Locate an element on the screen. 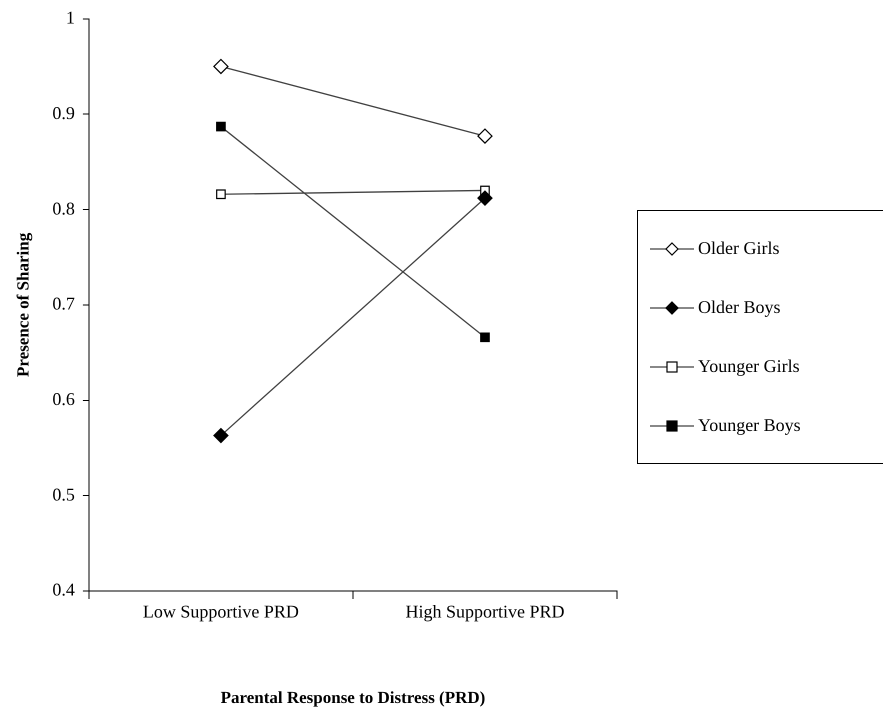  y-tick-label: 0.5 is located at coordinates (63, 494).